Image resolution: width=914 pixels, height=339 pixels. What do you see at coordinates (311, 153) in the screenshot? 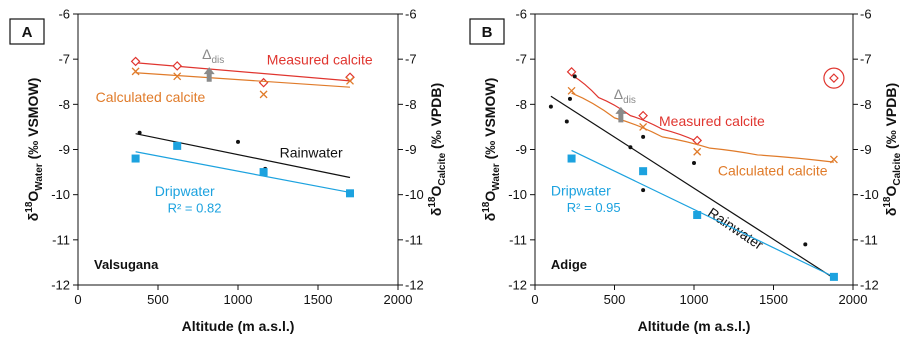
I see `rainwater-label: Rainwater` at bounding box center [311, 153].